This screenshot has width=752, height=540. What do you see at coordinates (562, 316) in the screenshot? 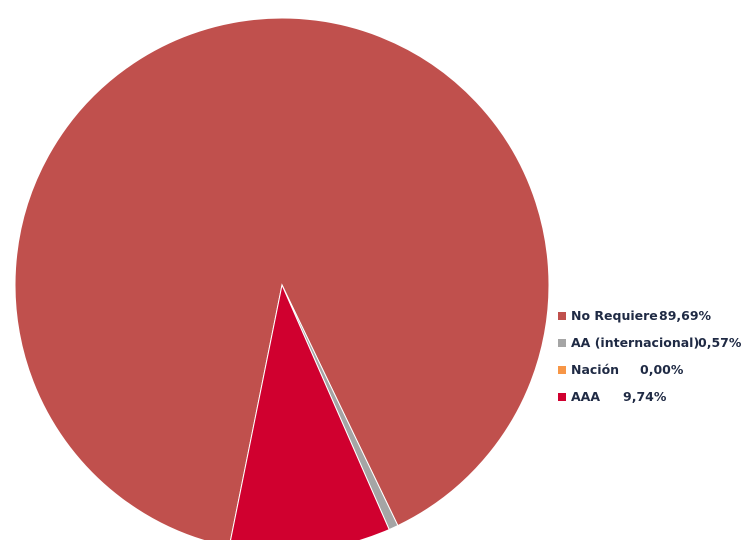
I see `legend-swatch-no-requiere` at bounding box center [562, 316].